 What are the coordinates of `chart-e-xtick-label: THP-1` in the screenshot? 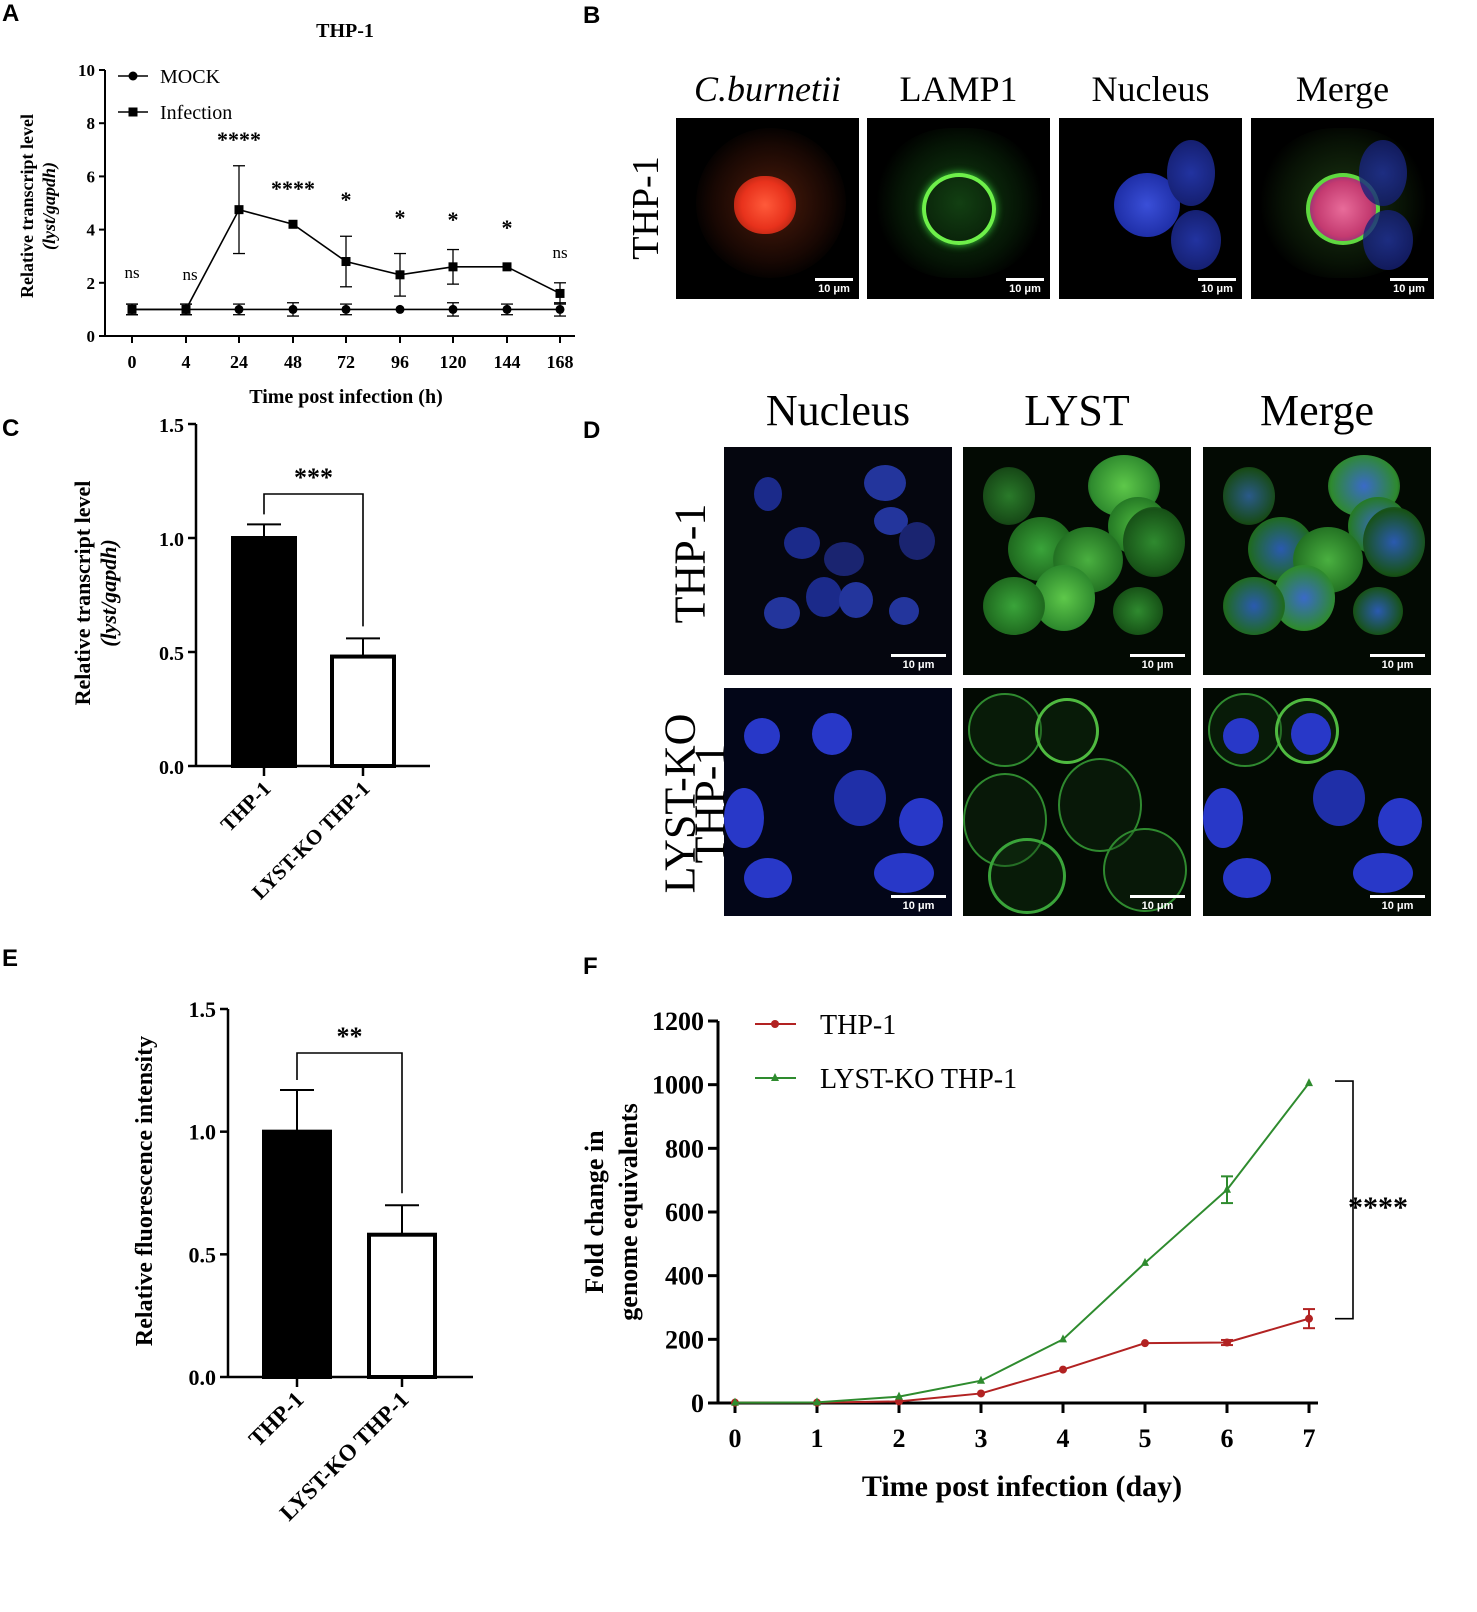 It's located at (276, 1419).